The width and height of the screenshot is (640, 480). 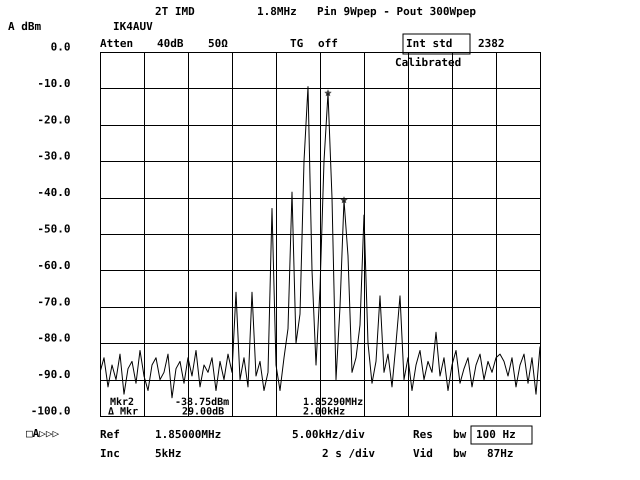 What do you see at coordinates (60, 47) in the screenshot?
I see `y-tick-label: 0.0` at bounding box center [60, 47].